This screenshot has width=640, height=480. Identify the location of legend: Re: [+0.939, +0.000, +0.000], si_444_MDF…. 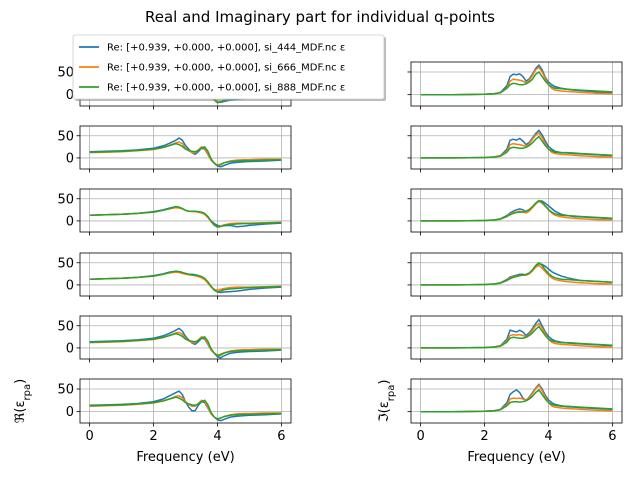
(229, 67).